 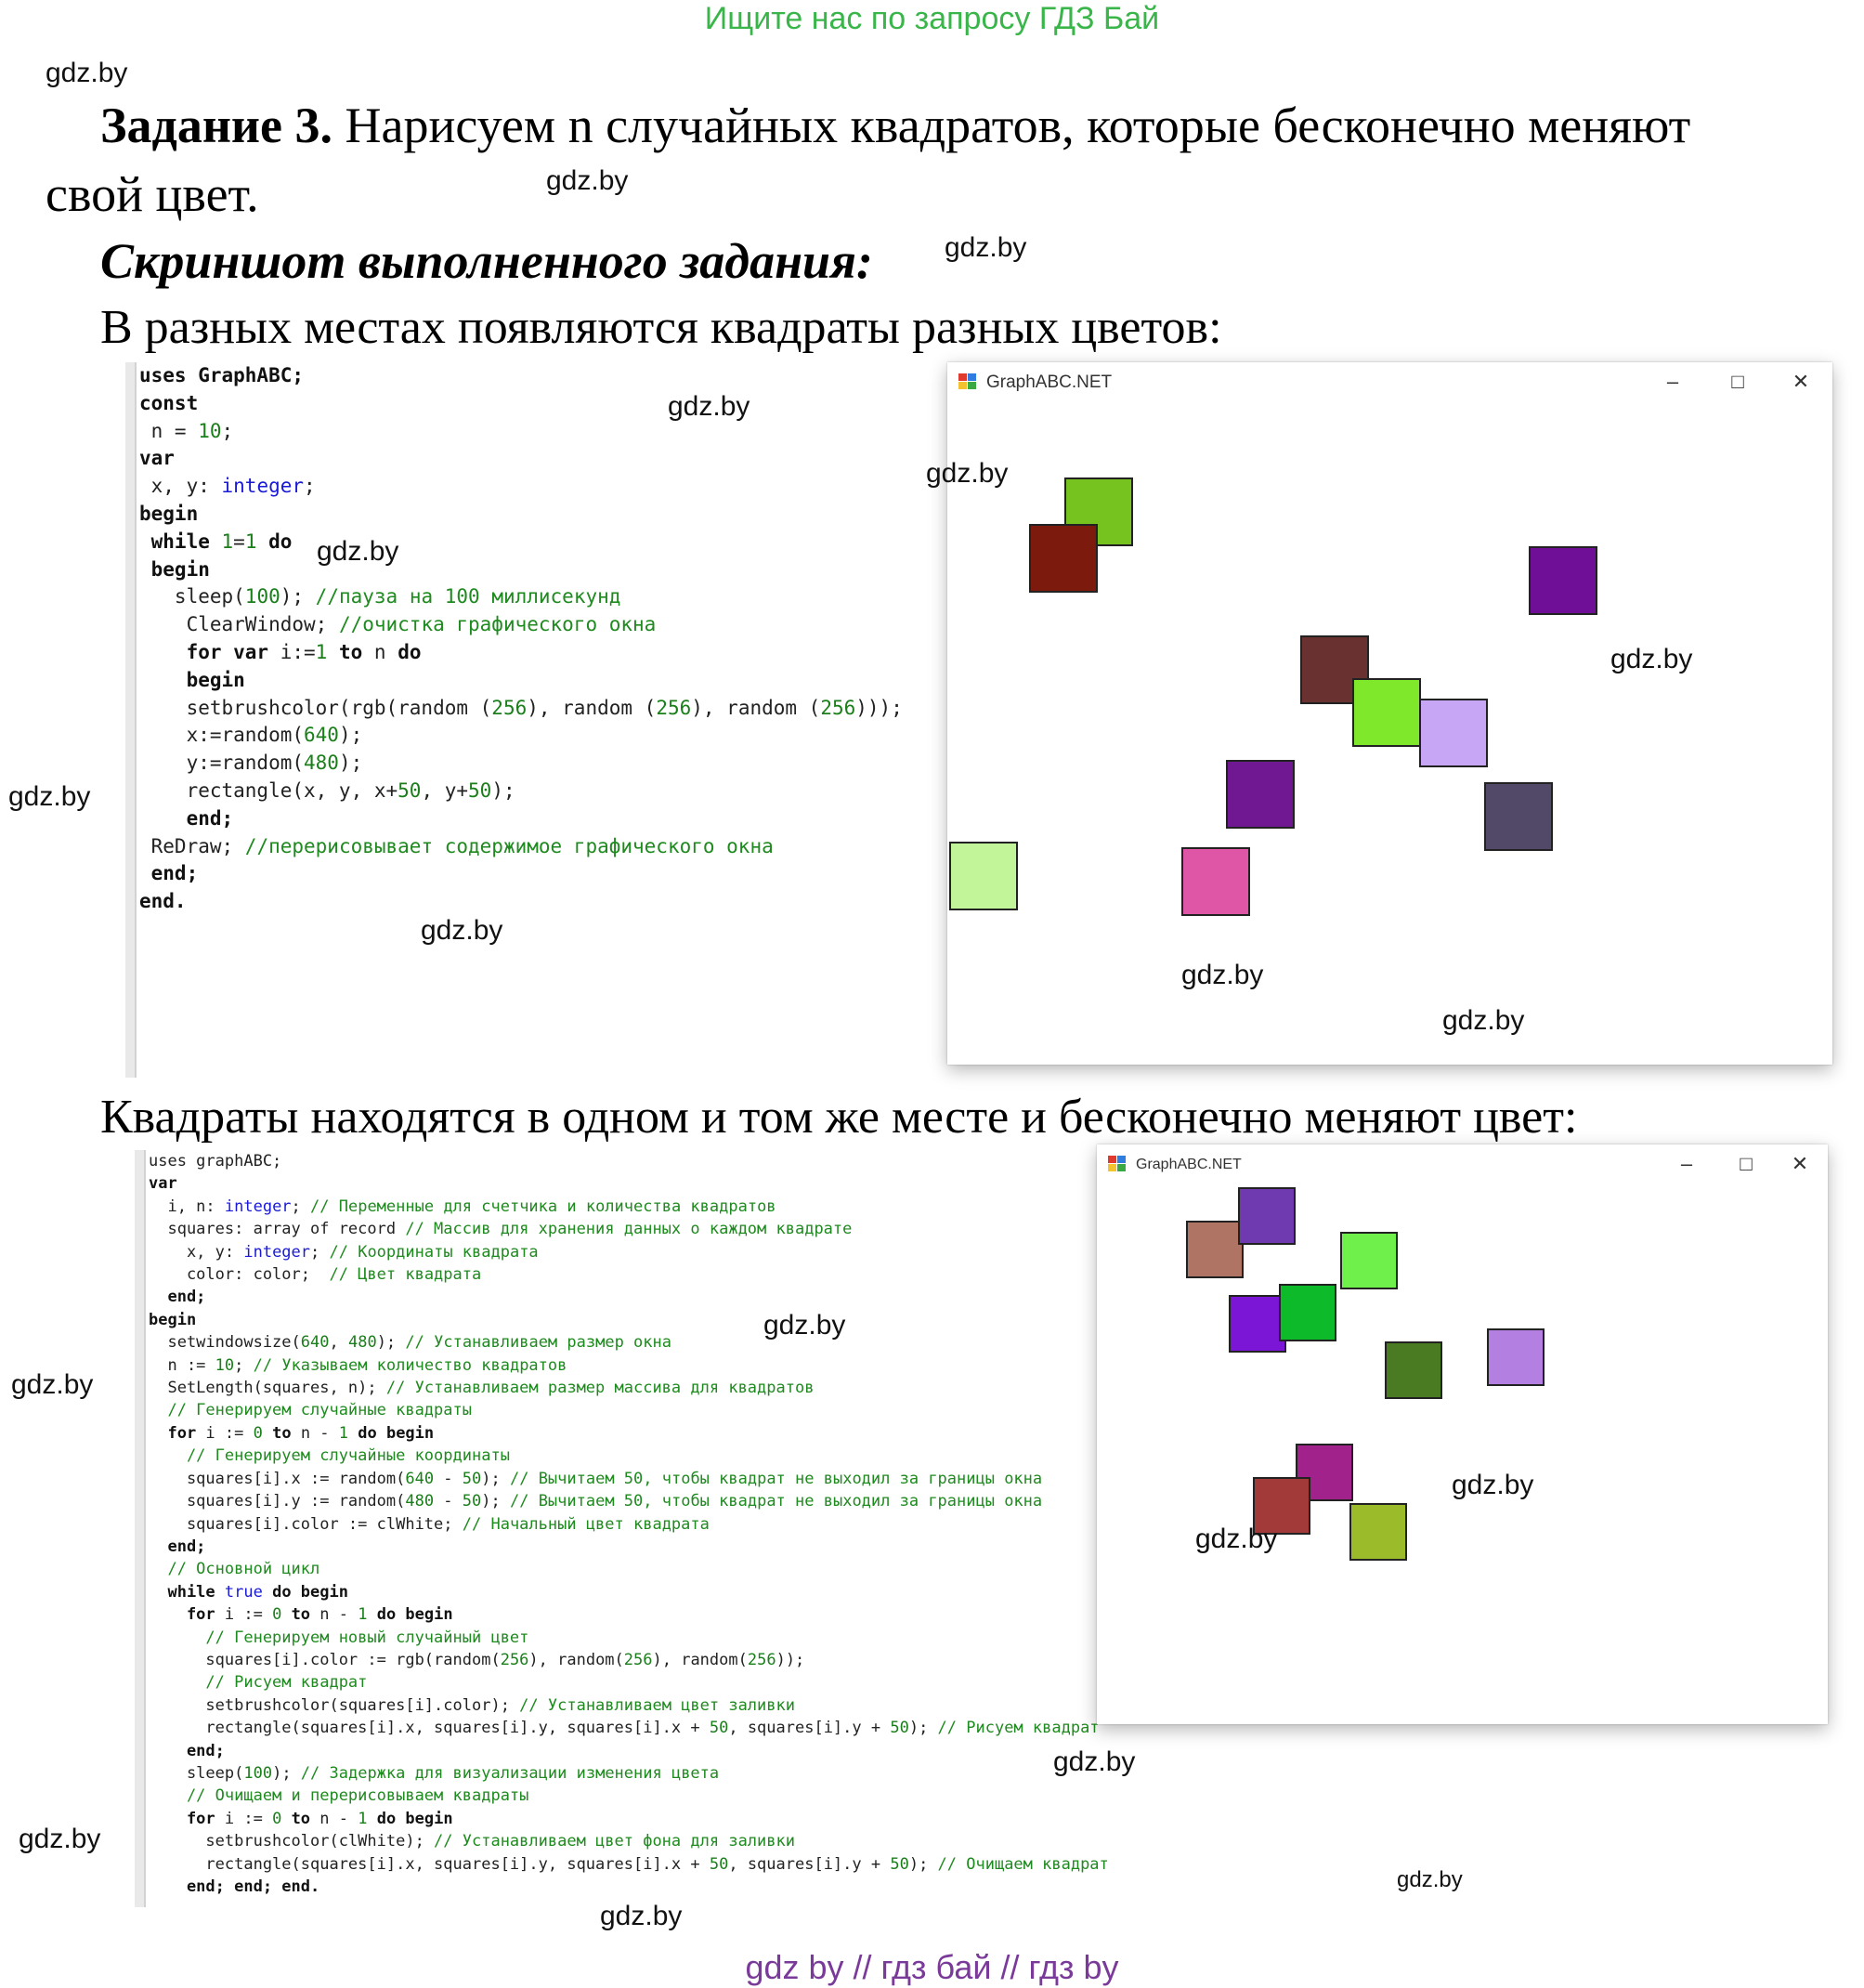 I want to click on code-line: x:=random(640);, so click(x=521, y=736).